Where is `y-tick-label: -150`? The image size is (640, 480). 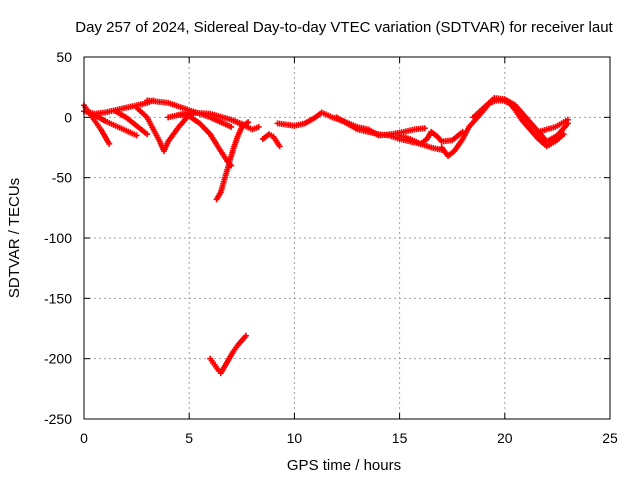
y-tick-label: -150 is located at coordinates (58, 298).